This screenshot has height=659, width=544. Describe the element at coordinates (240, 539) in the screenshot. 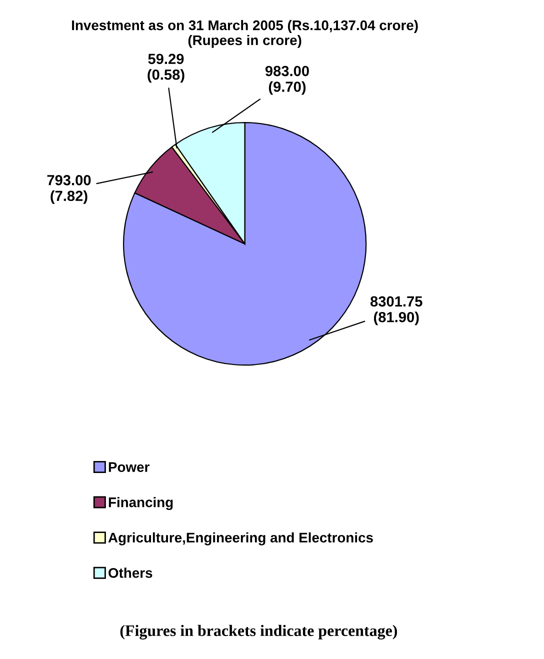

I see `legend-label: Agriculture,Engineering and Electronics` at that location.